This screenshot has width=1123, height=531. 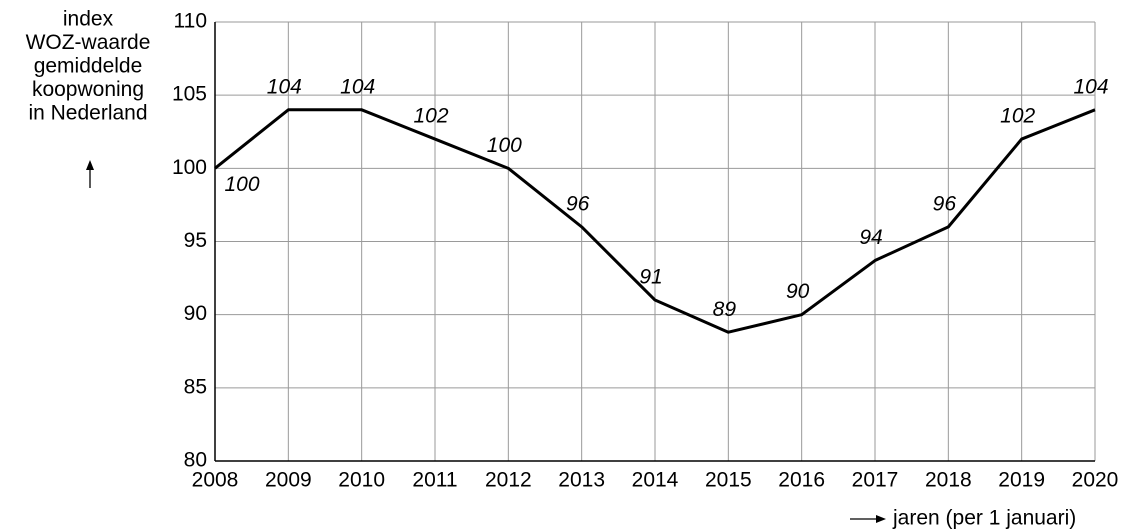 I want to click on y-tick-label: 110, so click(x=190, y=21).